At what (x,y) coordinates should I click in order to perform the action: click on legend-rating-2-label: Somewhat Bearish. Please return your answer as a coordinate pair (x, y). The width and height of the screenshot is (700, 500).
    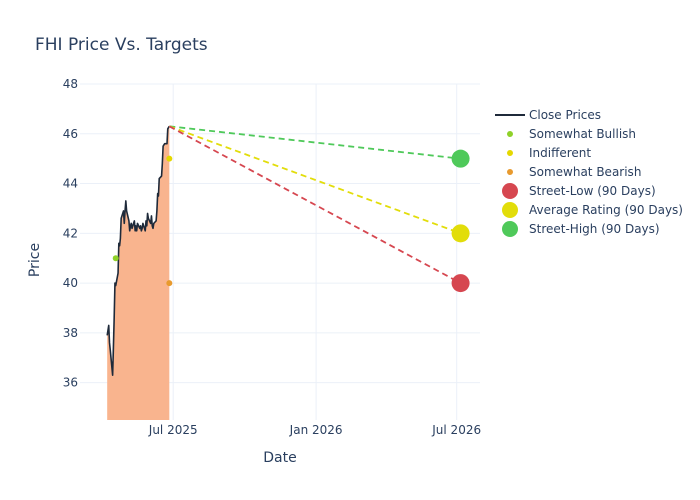
    Looking at the image, I should click on (585, 172).